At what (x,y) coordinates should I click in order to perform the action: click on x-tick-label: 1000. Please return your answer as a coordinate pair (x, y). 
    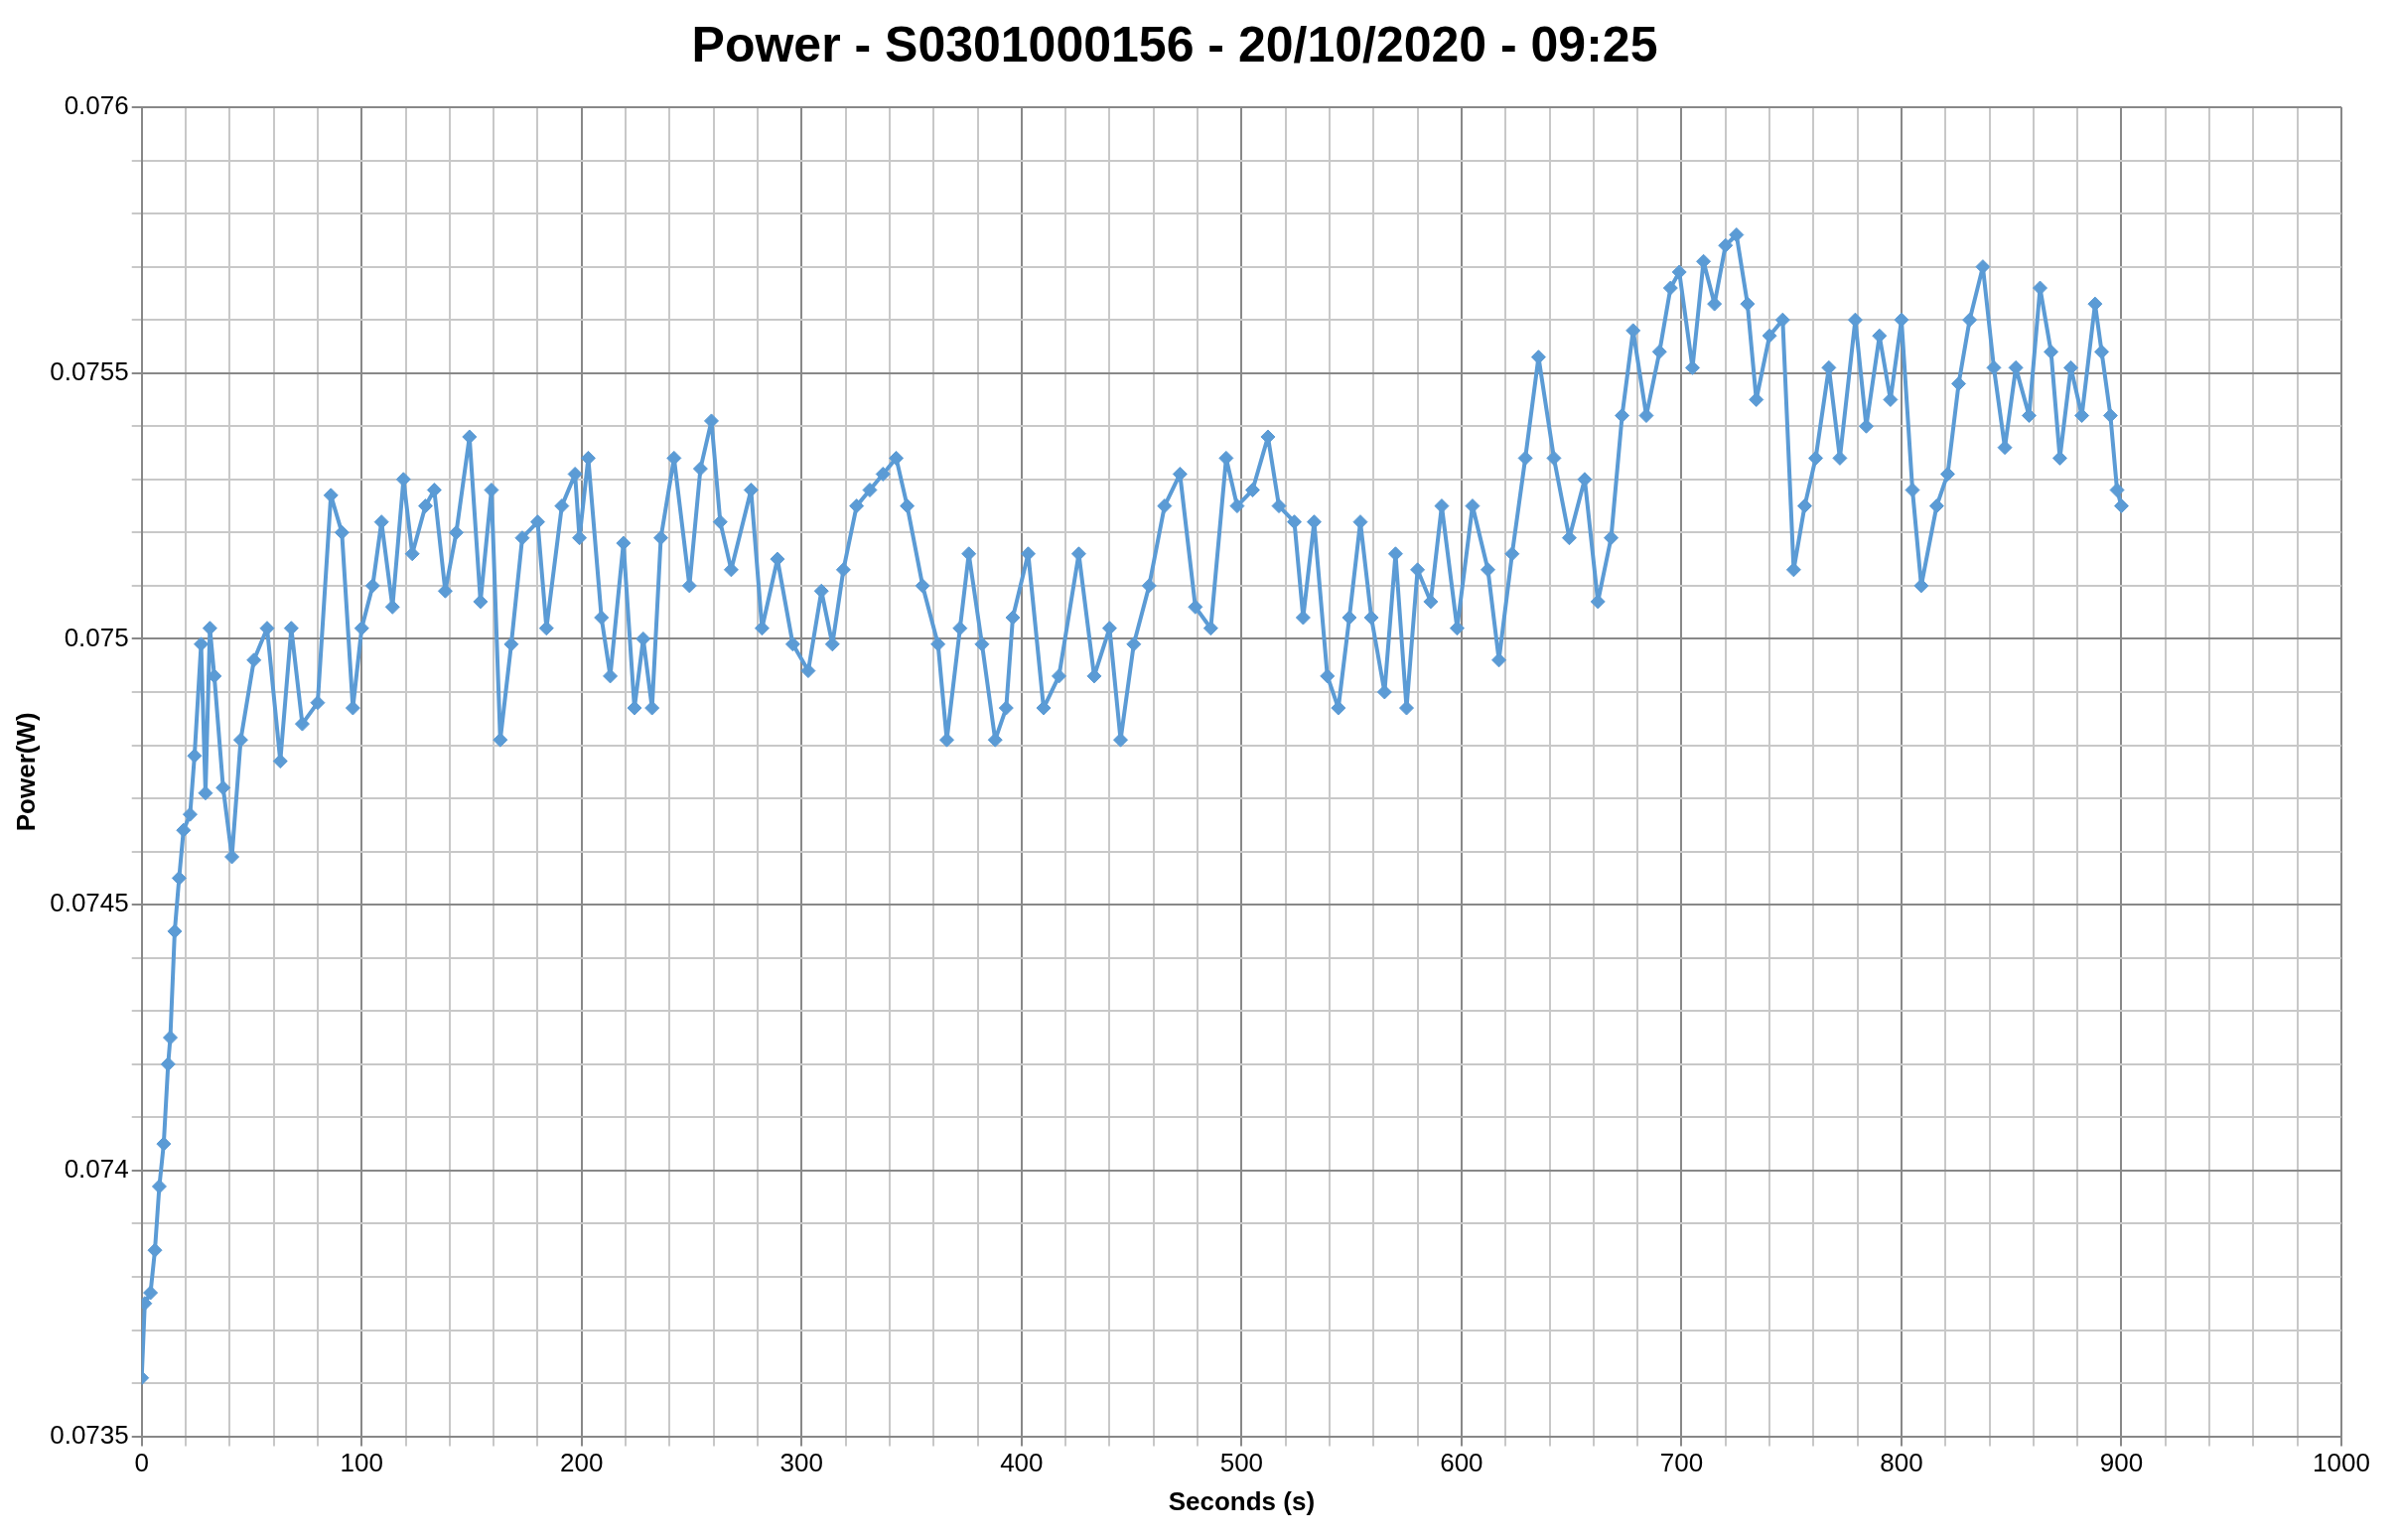
    Looking at the image, I should click on (2341, 1463).